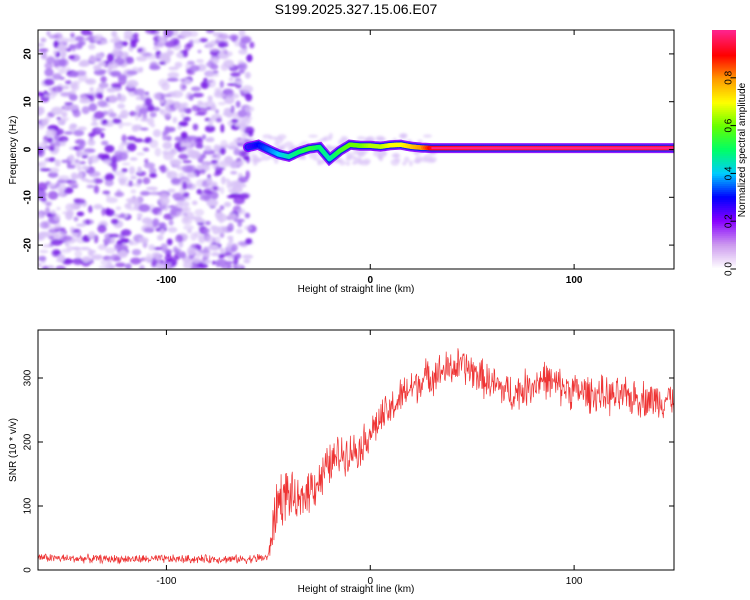 This screenshot has height=600, width=750. I want to click on y-tick-label: 300, so click(28, 377).